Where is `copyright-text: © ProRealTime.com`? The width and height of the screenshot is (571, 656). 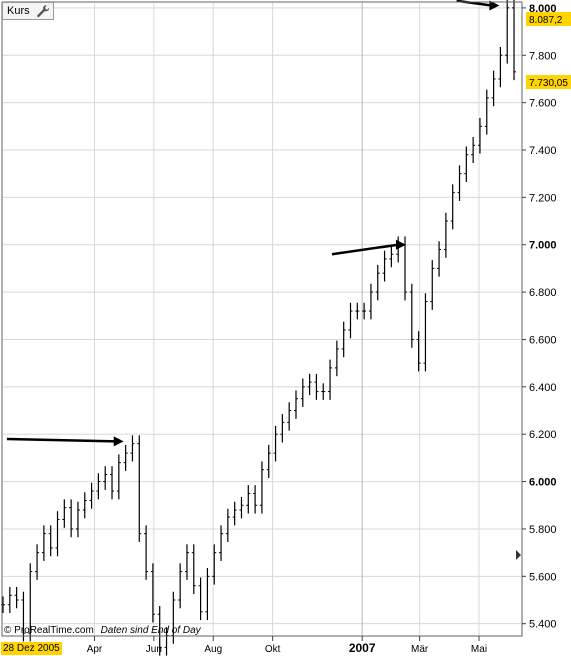 copyright-text: © ProRealTime.com is located at coordinates (49, 630).